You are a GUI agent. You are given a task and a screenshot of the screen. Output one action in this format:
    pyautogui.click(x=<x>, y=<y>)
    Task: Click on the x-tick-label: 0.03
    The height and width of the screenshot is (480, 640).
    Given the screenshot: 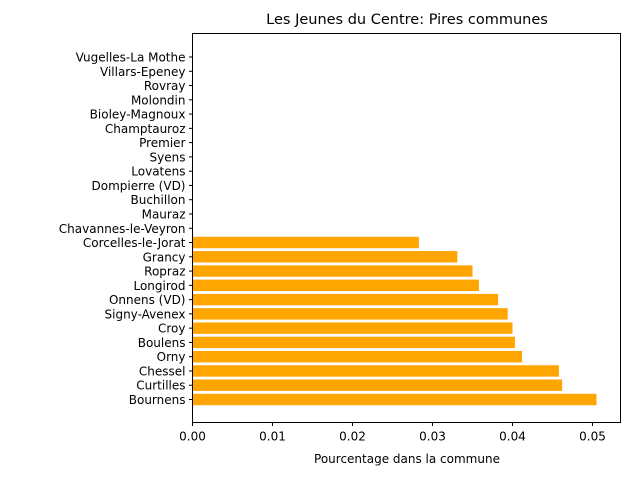 What is the action you would take?
    pyautogui.click(x=432, y=437)
    